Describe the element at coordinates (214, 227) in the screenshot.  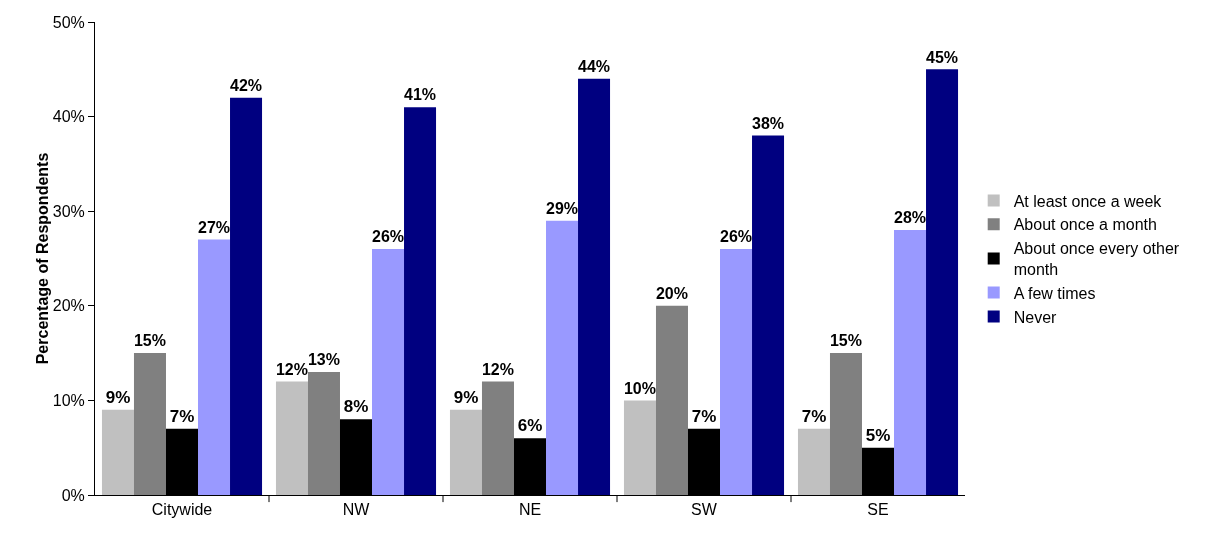
I see `data-label: 27%` at that location.